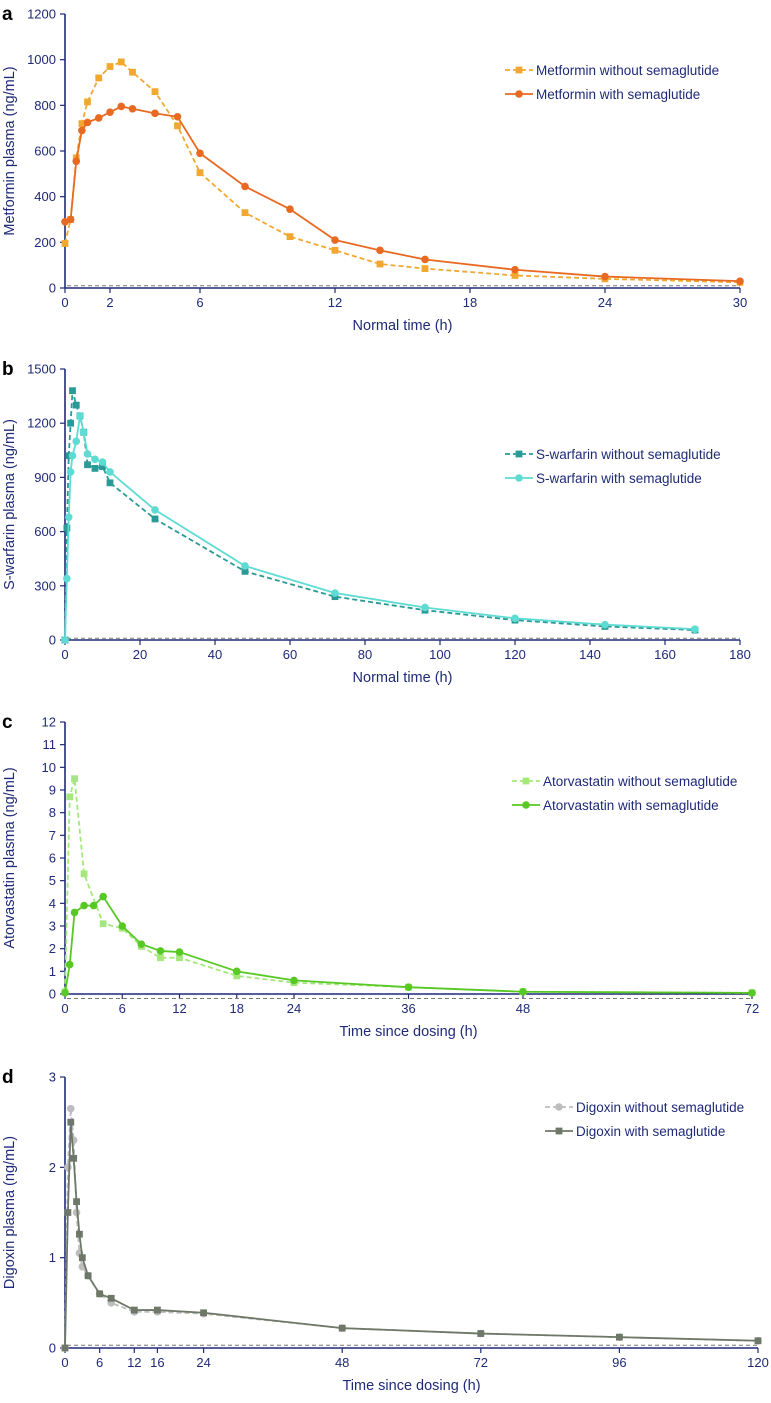  What do you see at coordinates (45, 151) in the screenshot?
I see `y-tick-label: 600` at bounding box center [45, 151].